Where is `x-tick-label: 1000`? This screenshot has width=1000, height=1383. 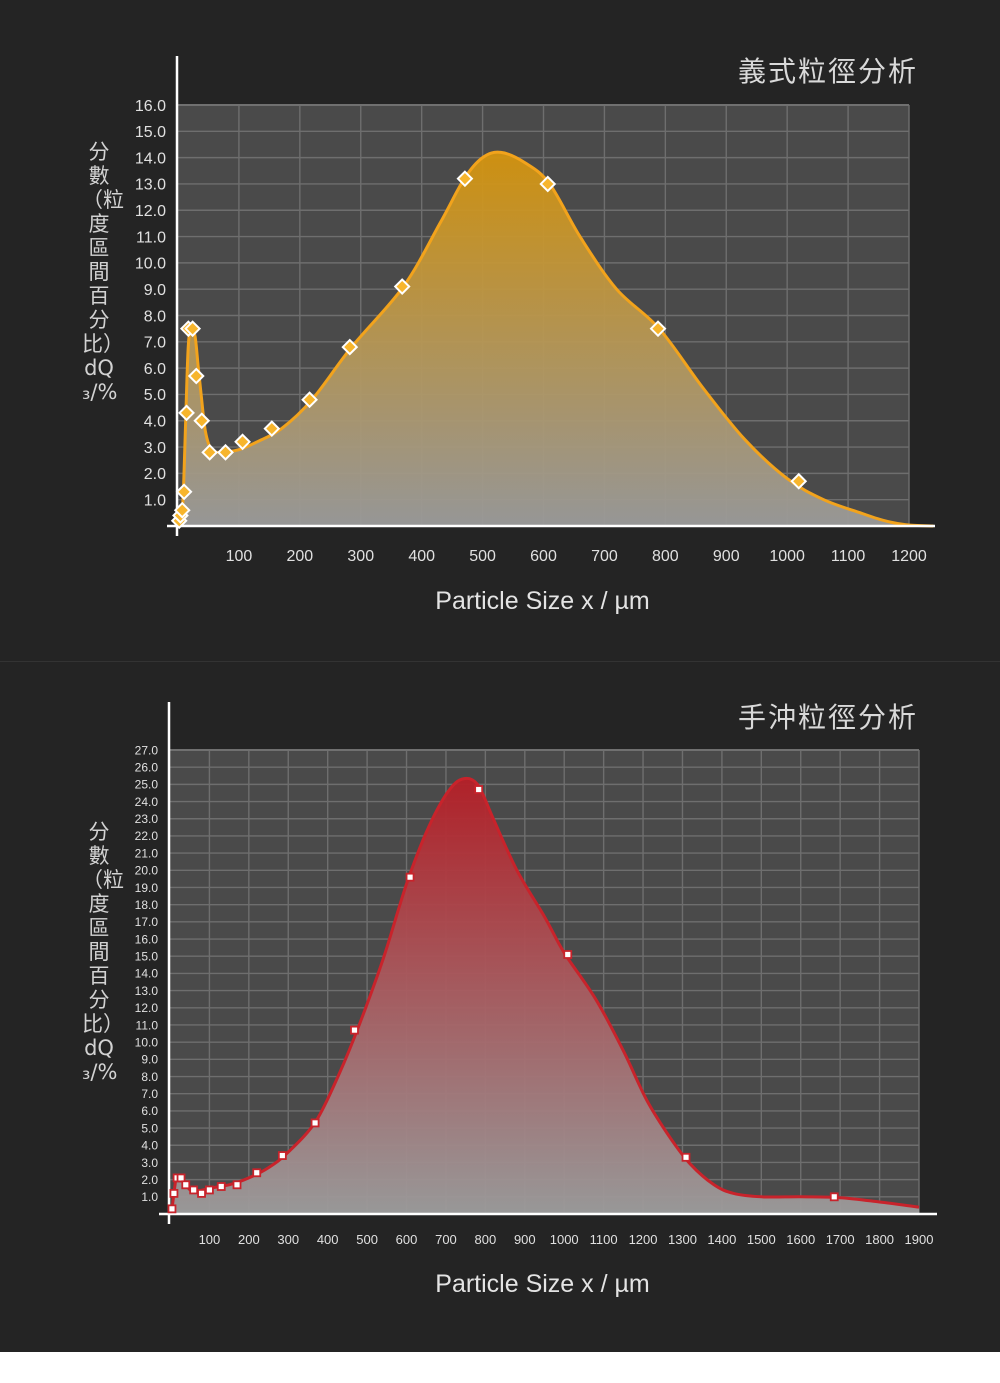 x-tick-label: 1000 is located at coordinates (564, 1239).